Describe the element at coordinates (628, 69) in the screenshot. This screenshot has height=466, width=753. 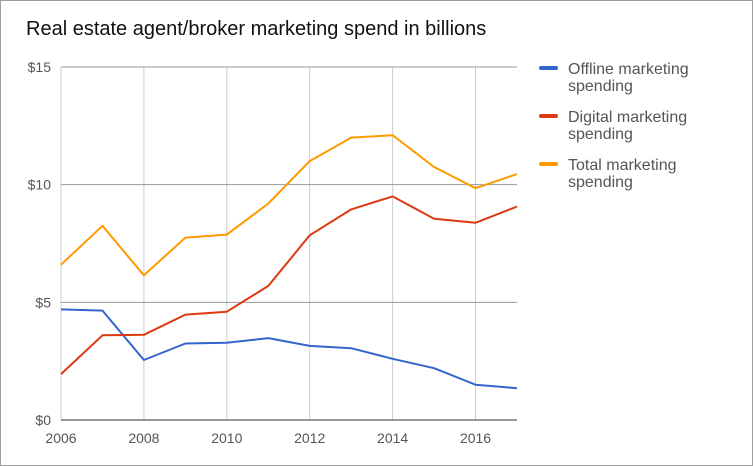
I see `legend-label: Offline marketing` at that location.